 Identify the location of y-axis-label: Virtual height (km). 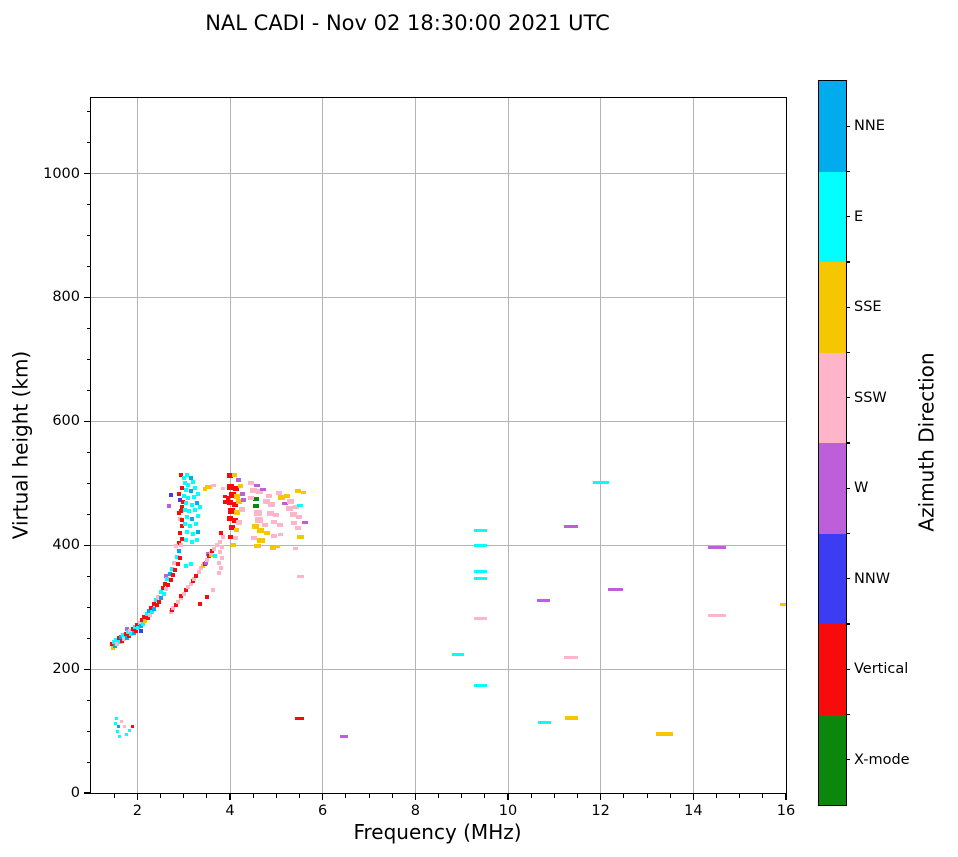
(20, 444).